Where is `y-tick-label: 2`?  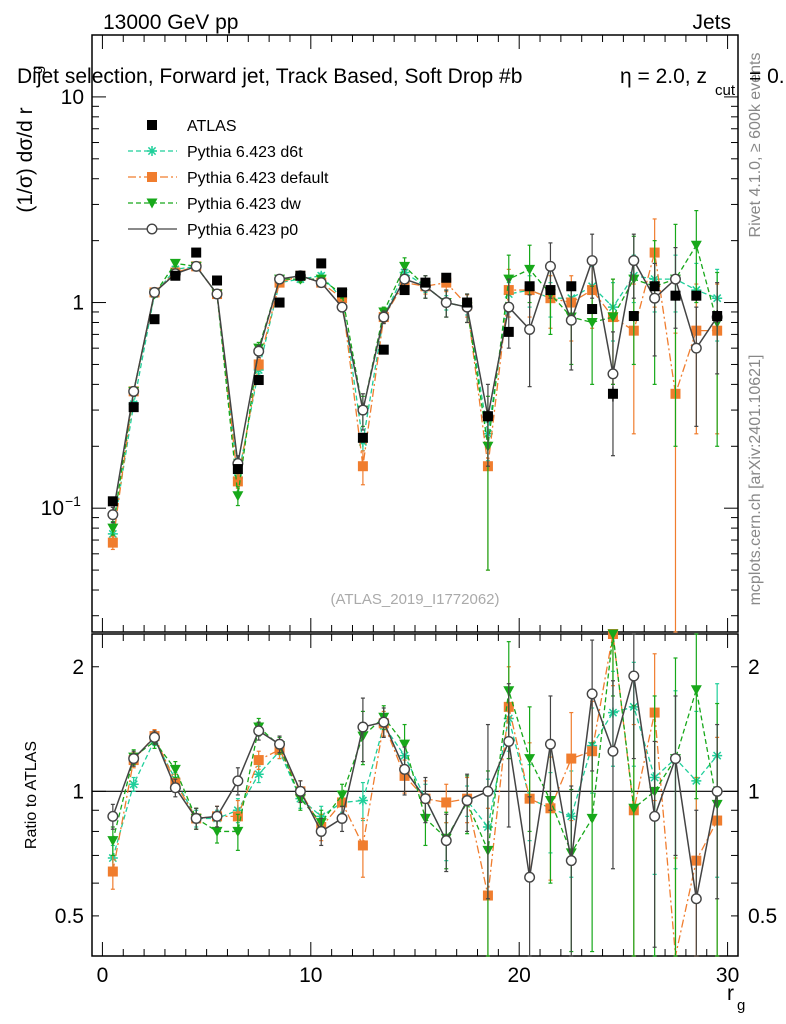
y-tick-label: 2 is located at coordinates (78, 667).